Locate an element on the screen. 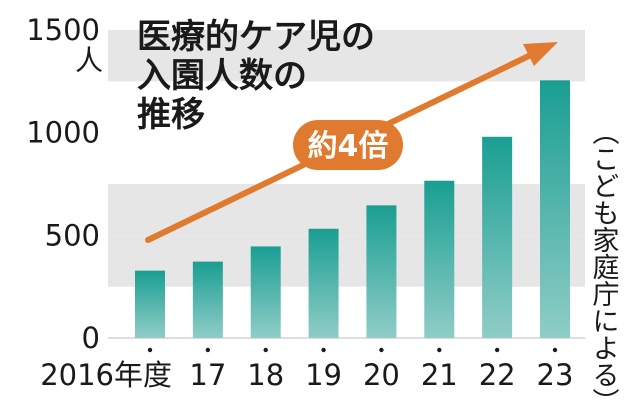  growth-badge-label: 約4倍 is located at coordinates (348, 146).